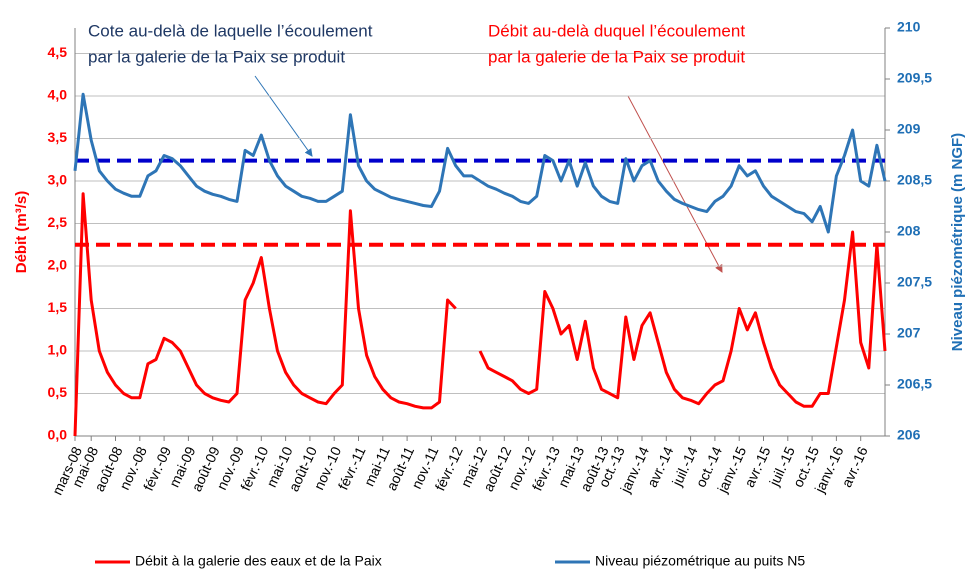 Image resolution: width=970 pixels, height=572 pixels. I want to click on y-tick-label: 0,5, so click(58, 392).